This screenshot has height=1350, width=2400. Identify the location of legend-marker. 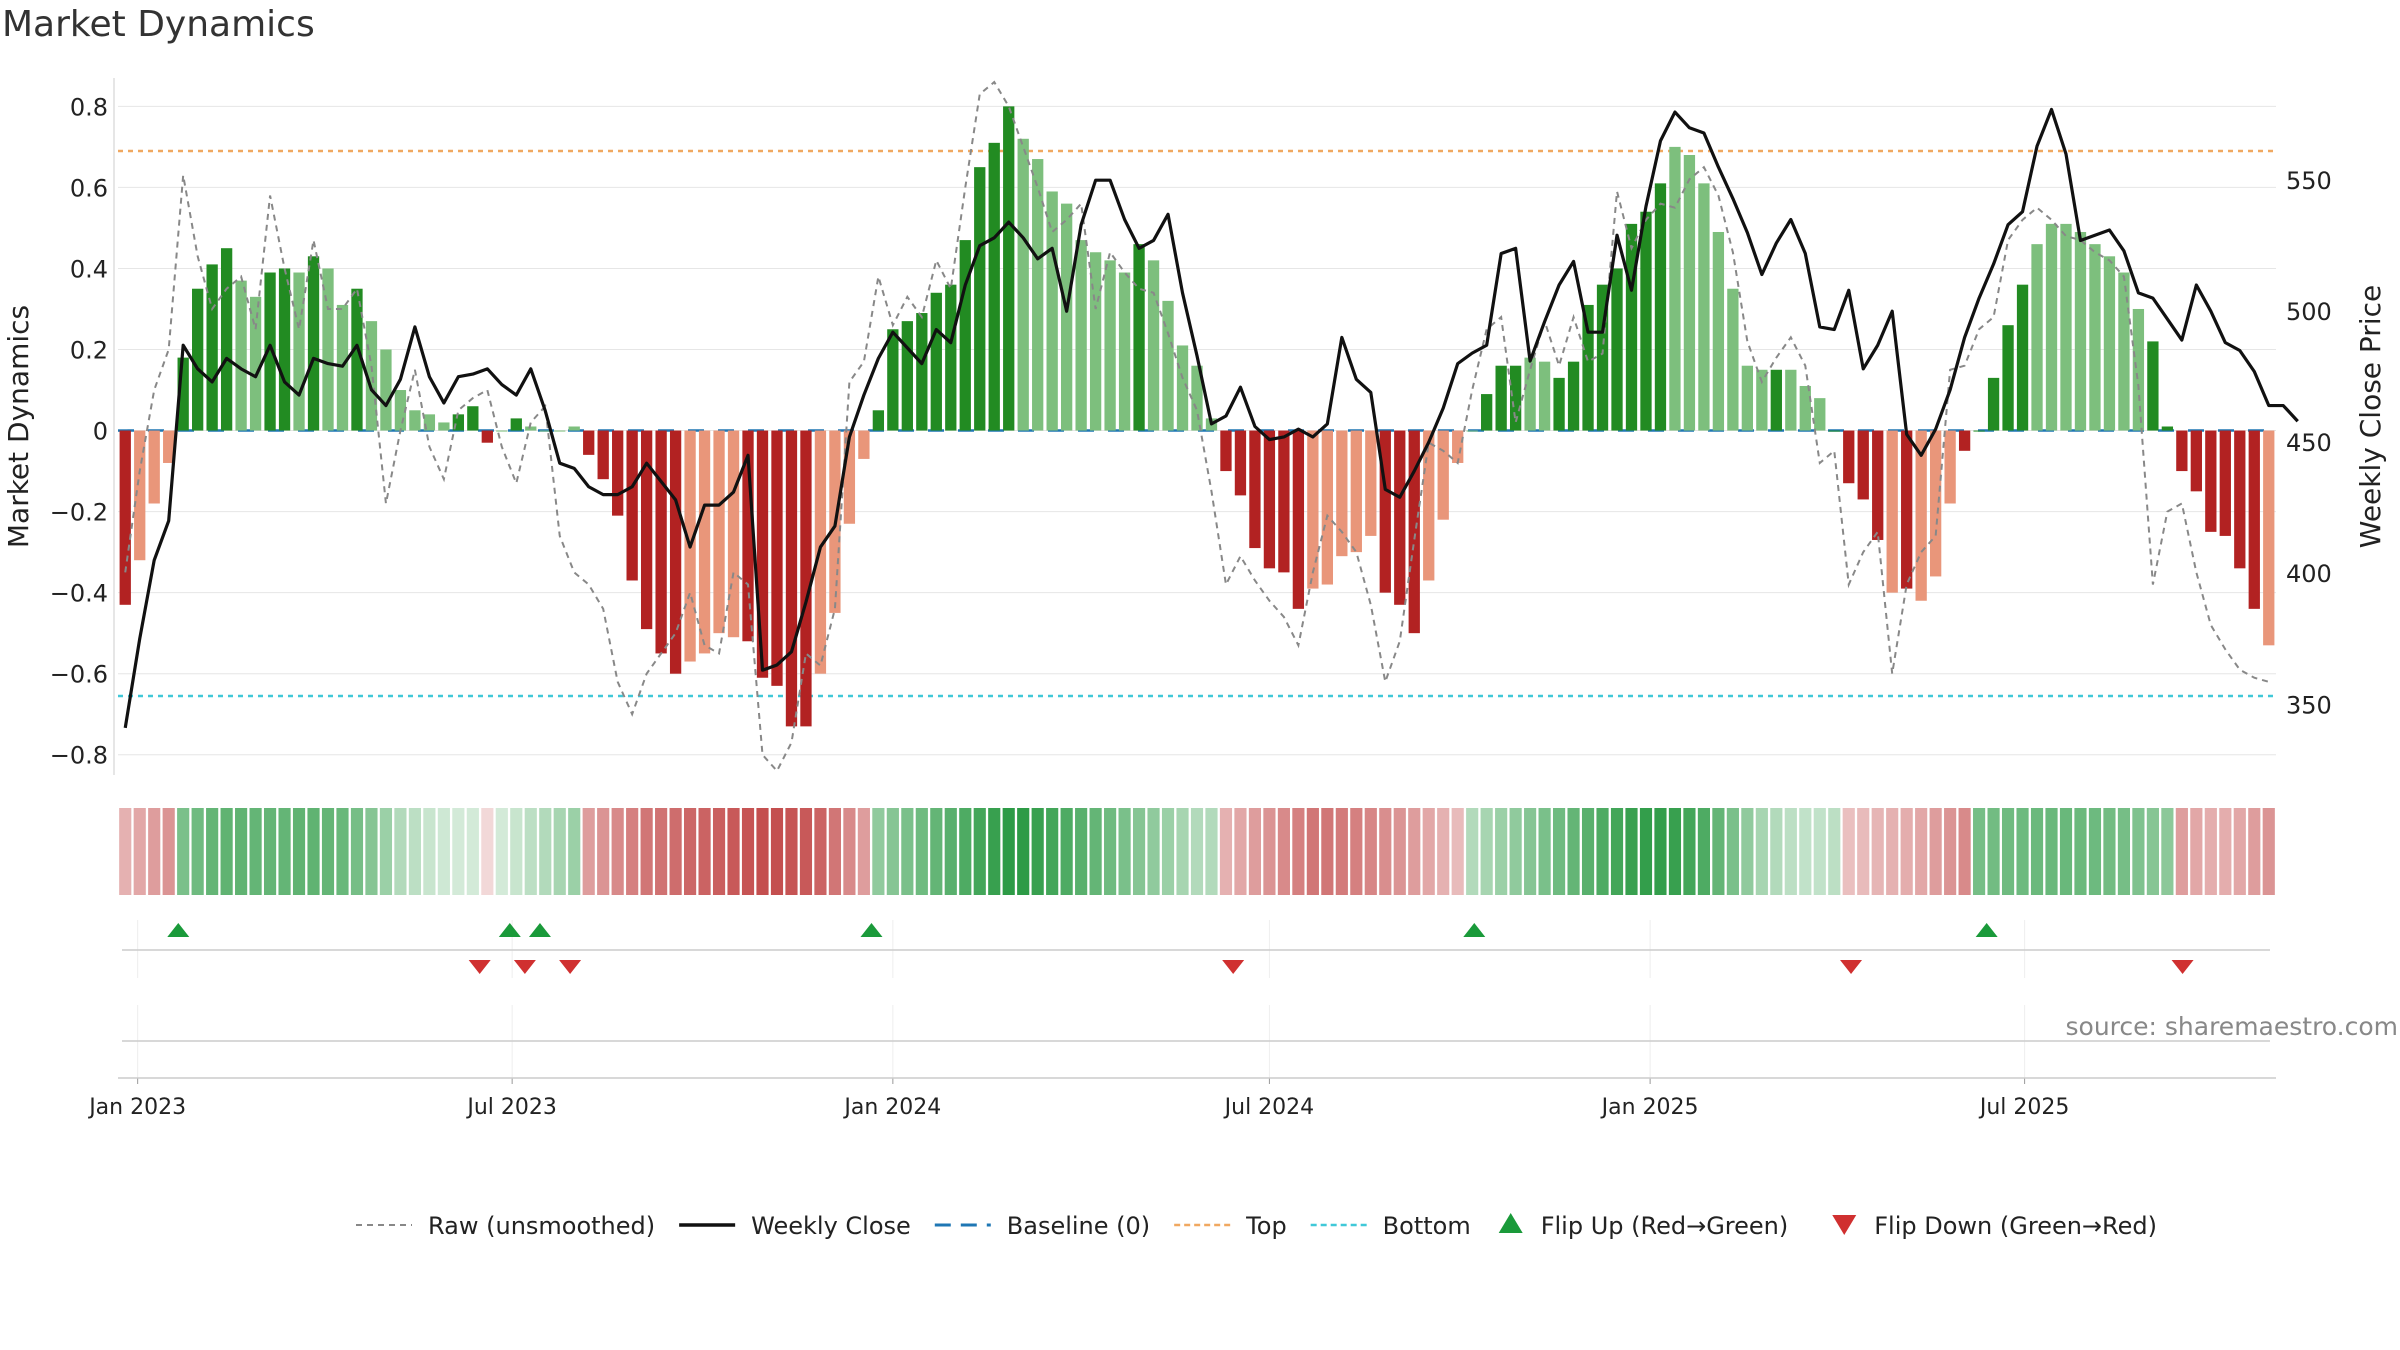
(1844, 1225).